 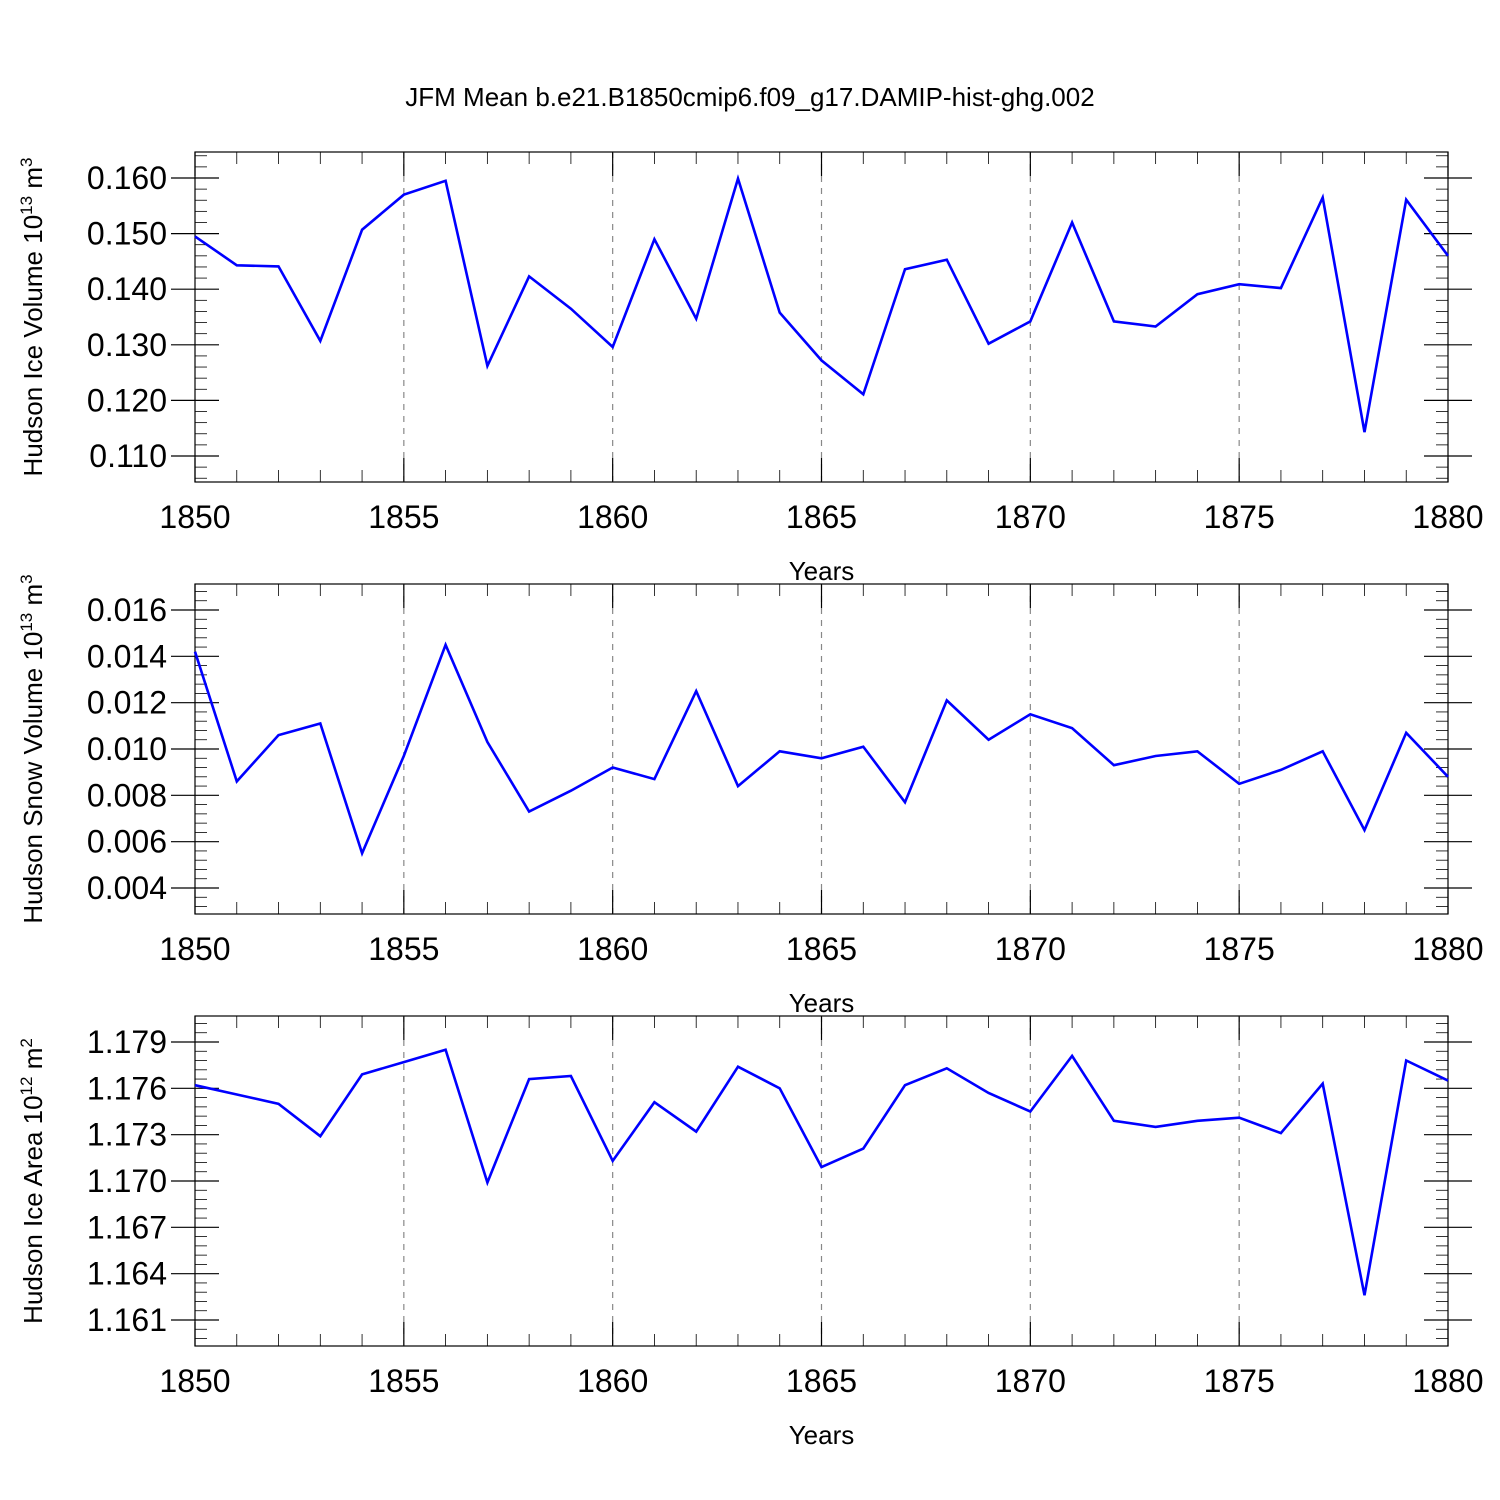 What do you see at coordinates (127, 749) in the screenshot?
I see `y-tick-label: 0.010` at bounding box center [127, 749].